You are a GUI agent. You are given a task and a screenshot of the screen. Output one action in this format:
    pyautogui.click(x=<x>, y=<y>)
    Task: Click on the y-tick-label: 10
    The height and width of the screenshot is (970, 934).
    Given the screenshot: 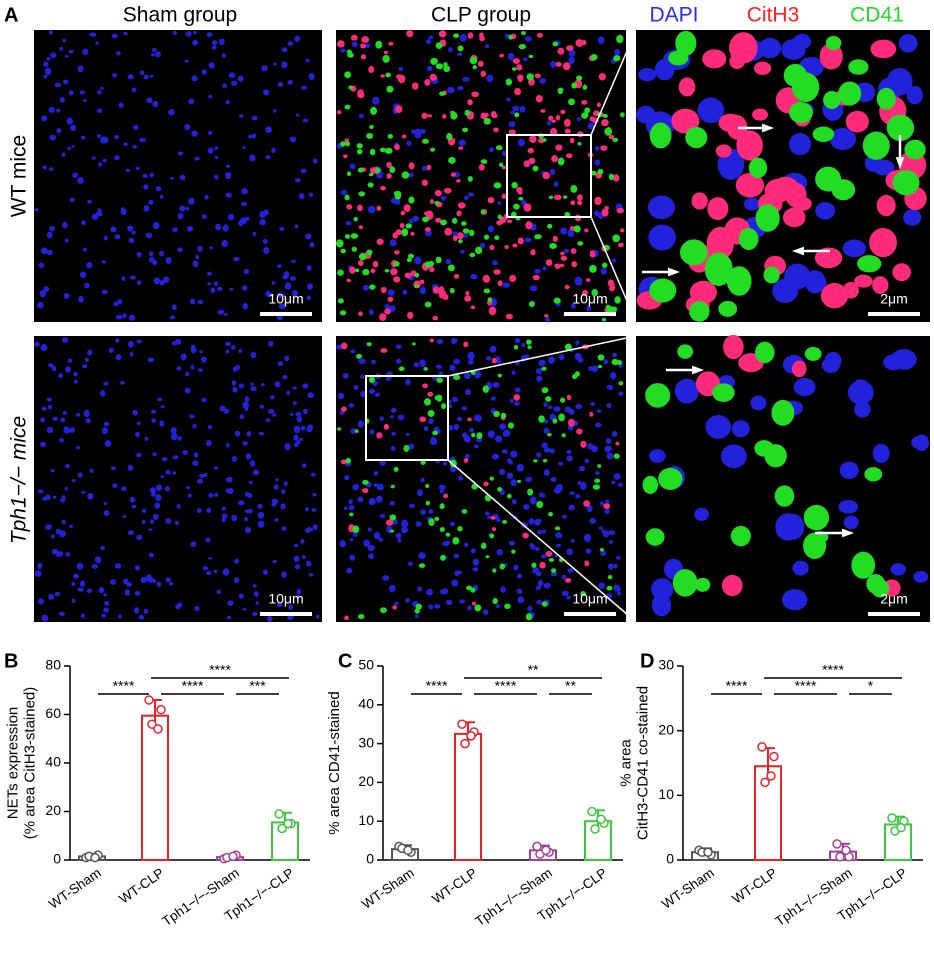 What is the action you would take?
    pyautogui.click(x=366, y=820)
    